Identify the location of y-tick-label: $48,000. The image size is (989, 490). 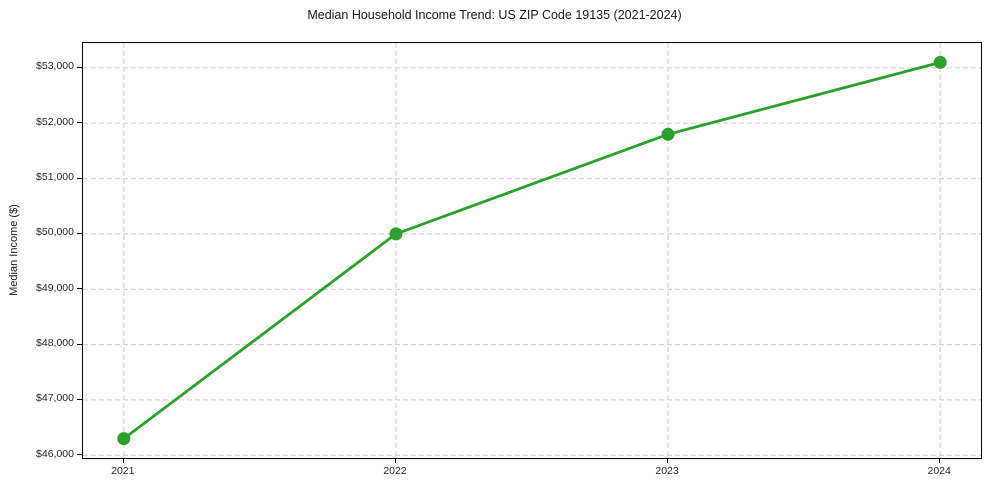
(55, 343).